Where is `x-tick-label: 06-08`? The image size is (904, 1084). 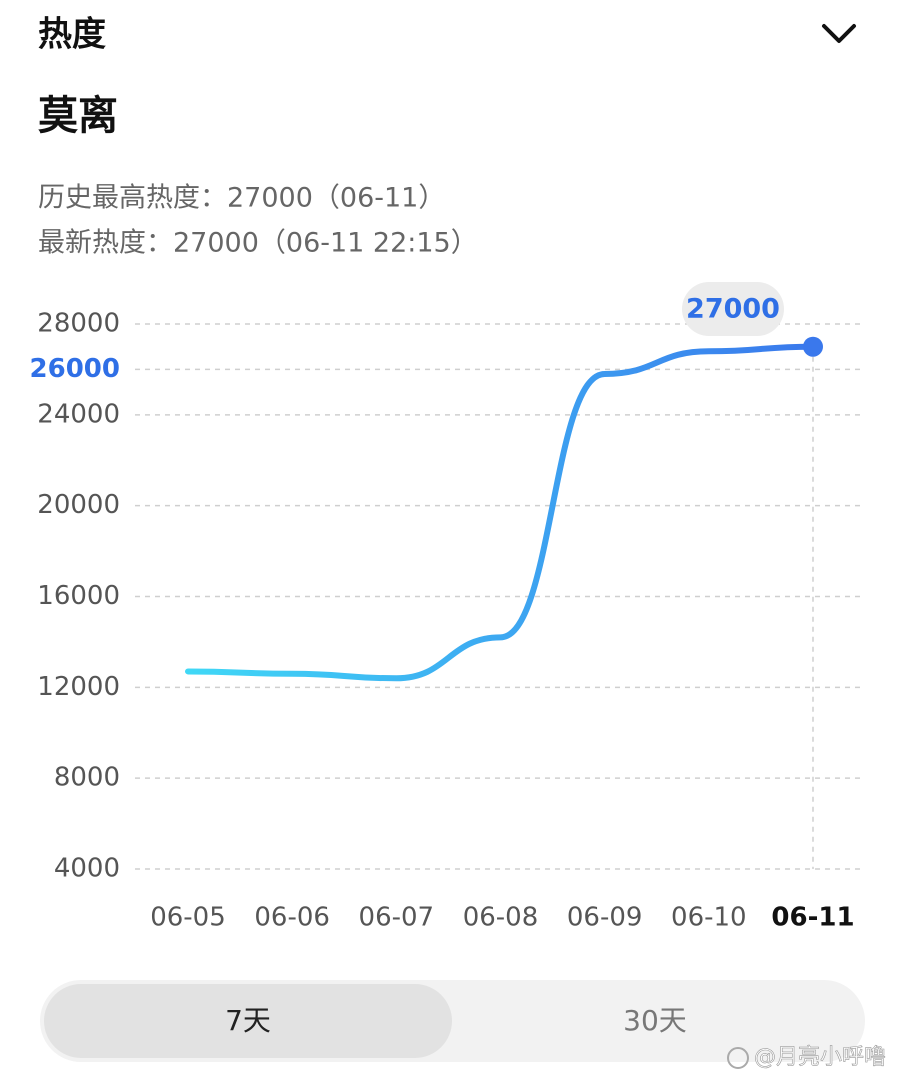
x-tick-label: 06-08 is located at coordinates (501, 918).